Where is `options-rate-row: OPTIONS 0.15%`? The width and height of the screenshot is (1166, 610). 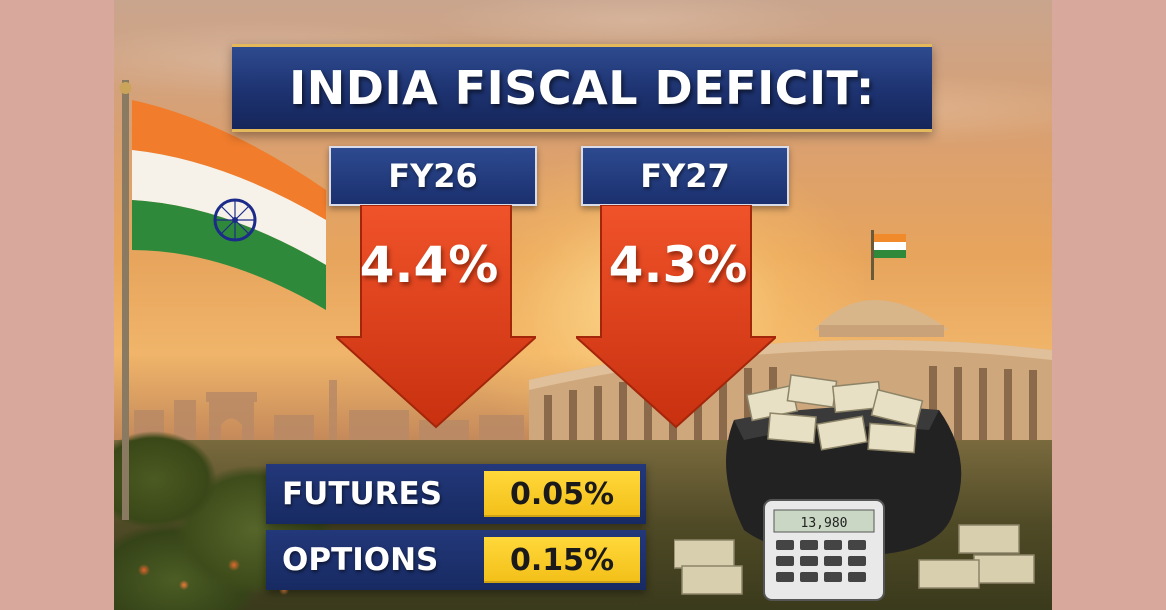
options-rate-row: OPTIONS 0.15% is located at coordinates (456, 560).